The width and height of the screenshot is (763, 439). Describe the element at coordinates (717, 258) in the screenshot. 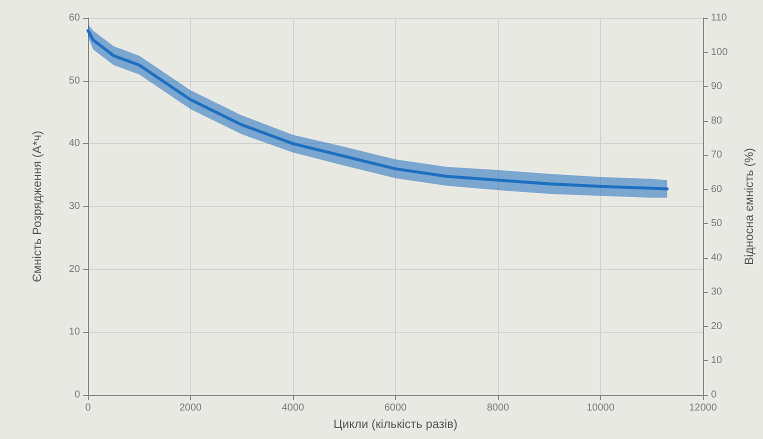

I see `y2-tick-label: 40` at that location.